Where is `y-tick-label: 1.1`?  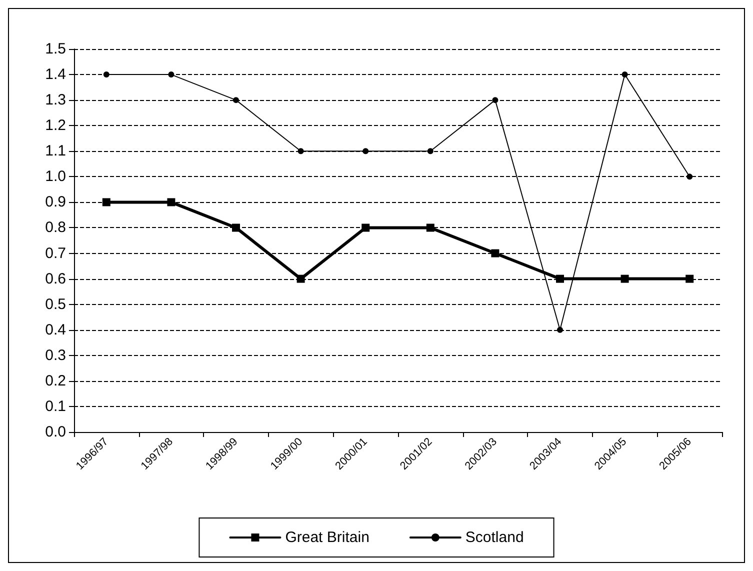
y-tick-label: 1.1 is located at coordinates (55, 151).